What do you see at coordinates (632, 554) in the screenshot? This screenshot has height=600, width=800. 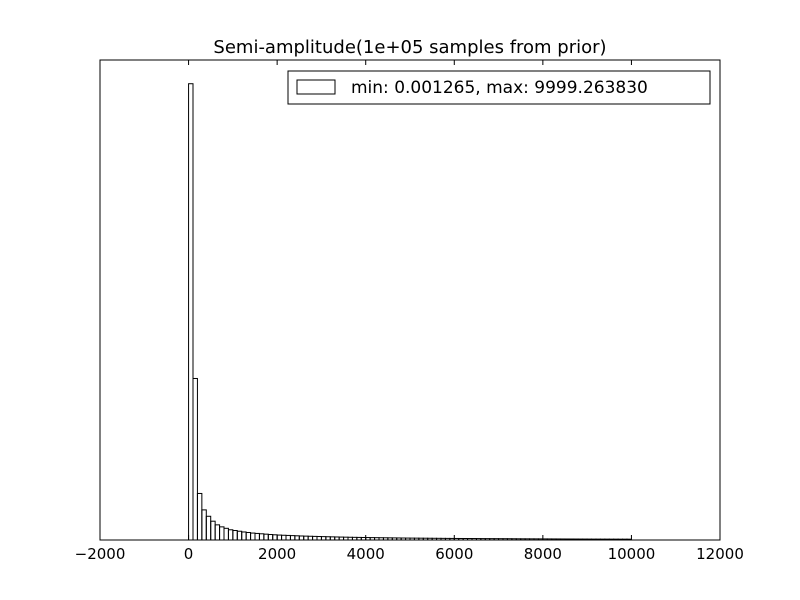 I see `x-tick-label: 10000` at bounding box center [632, 554].